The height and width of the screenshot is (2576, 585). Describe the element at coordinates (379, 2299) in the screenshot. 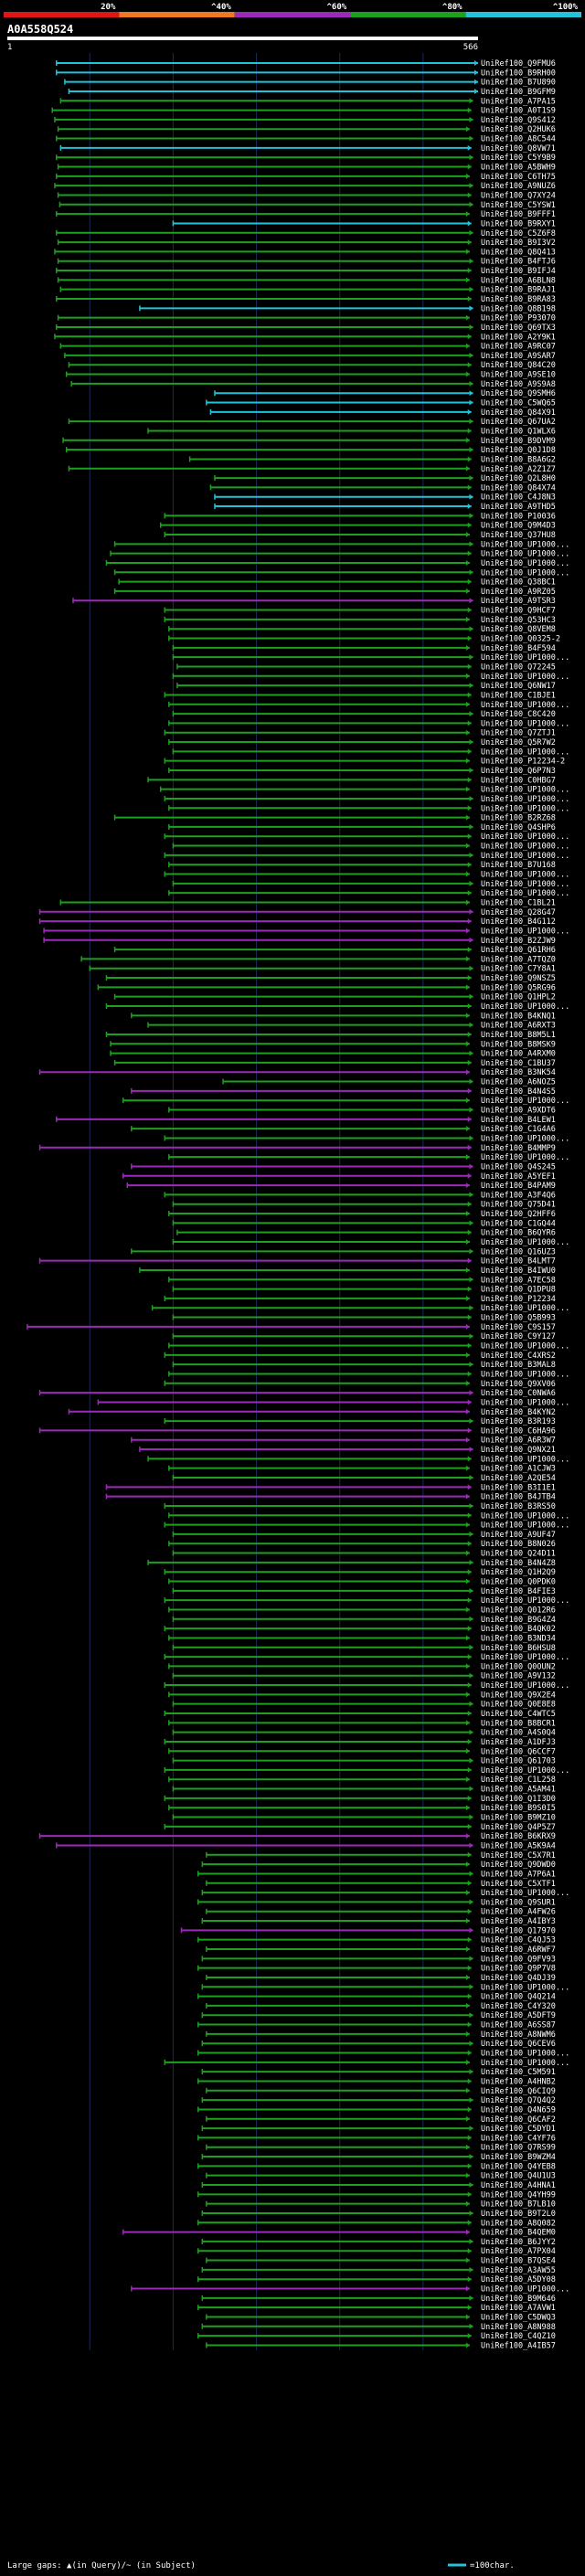

I see `hit-row: UniRef100_B9M646` at that location.